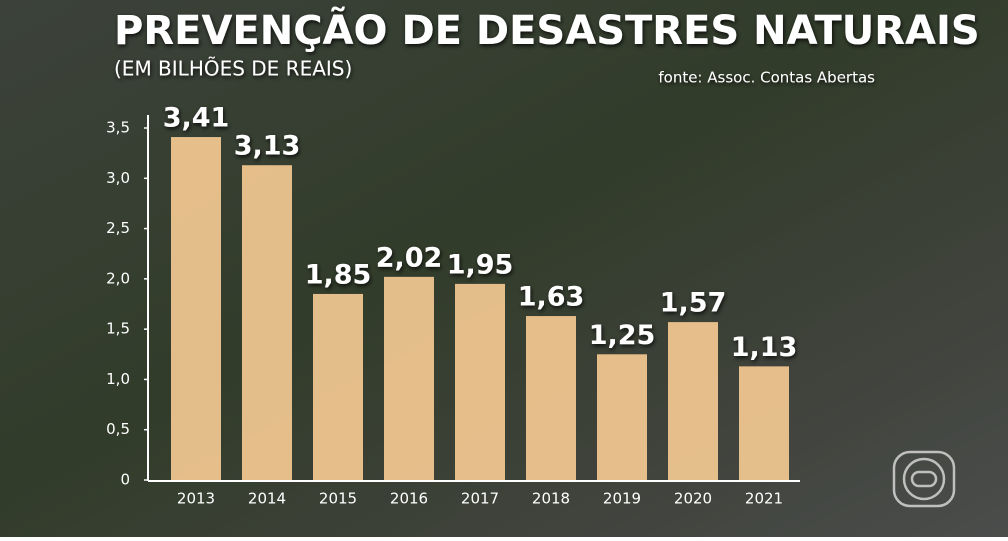  Describe the element at coordinates (924, 479) in the screenshot. I see `logo` at that location.